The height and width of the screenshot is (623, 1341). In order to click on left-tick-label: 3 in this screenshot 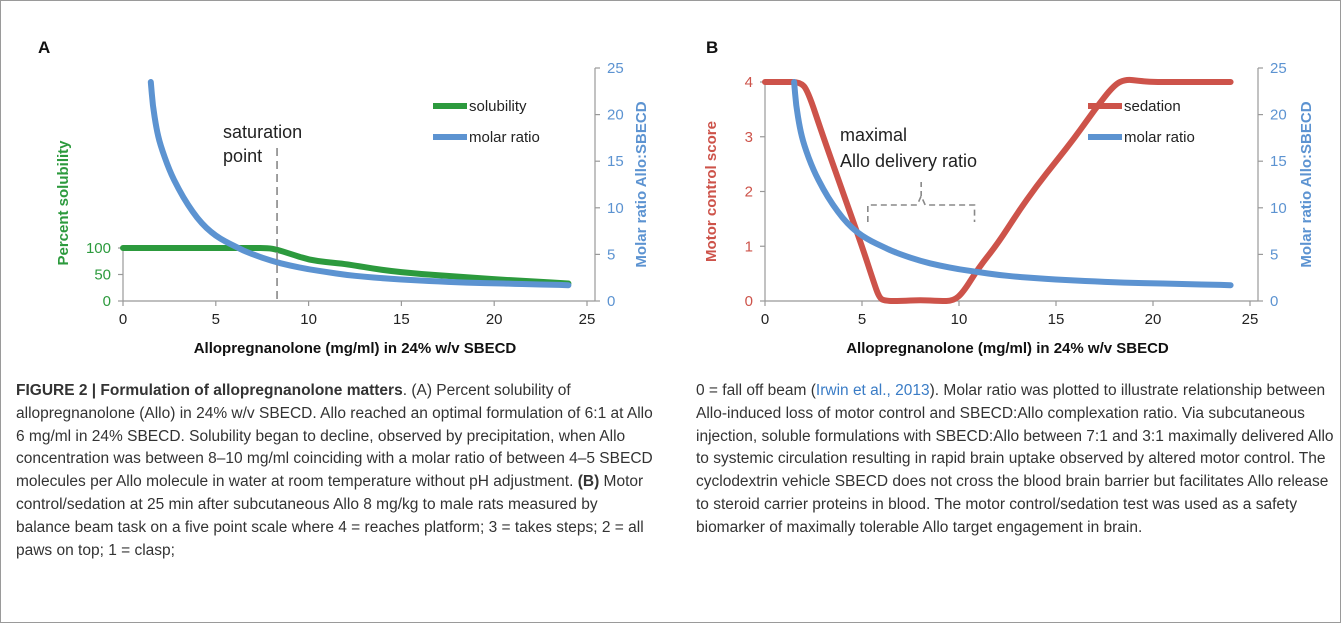, I will do `click(749, 137)`.